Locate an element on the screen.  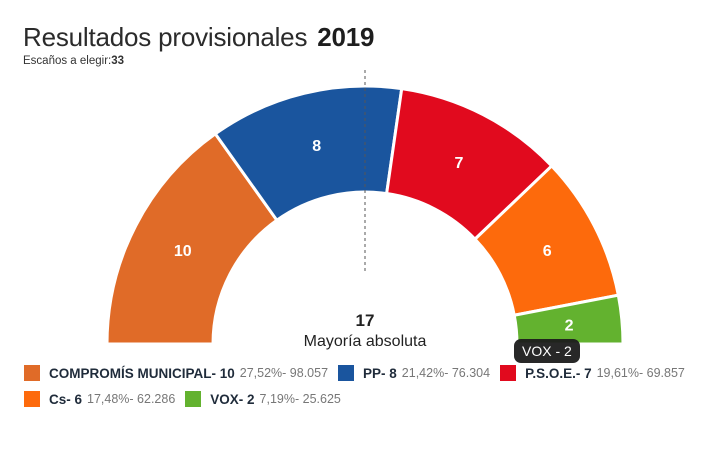
legend-detail: 27,52%- 98.057 is located at coordinates (284, 373).